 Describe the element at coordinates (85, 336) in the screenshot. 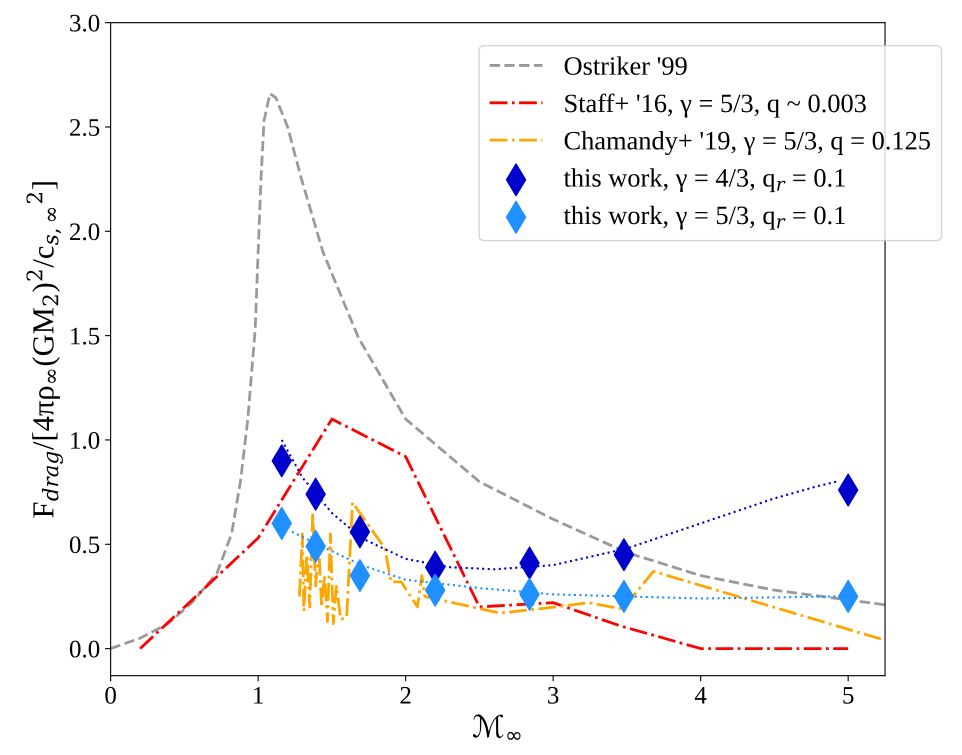

I see `y-tick-label: 1.5` at that location.